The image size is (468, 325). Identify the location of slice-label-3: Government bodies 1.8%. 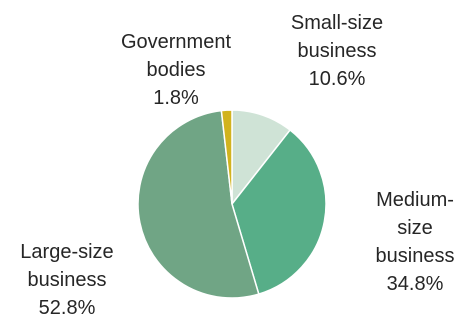
(176, 70).